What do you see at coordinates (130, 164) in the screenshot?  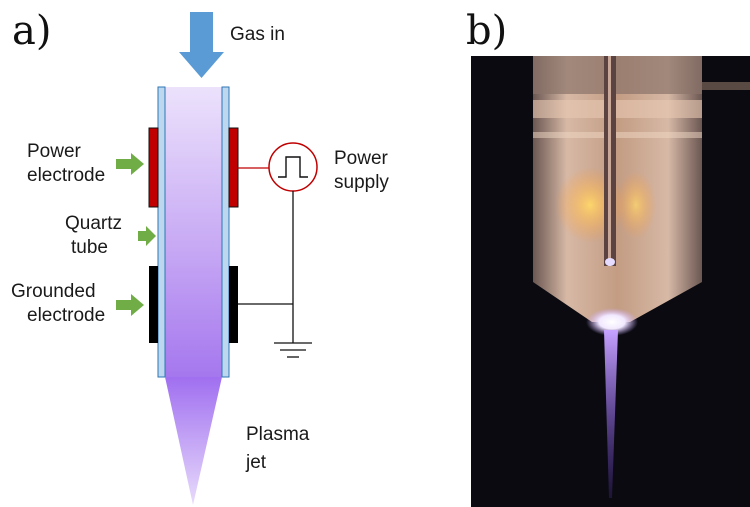 I see `power-electrode-pointer-arrow` at bounding box center [130, 164].